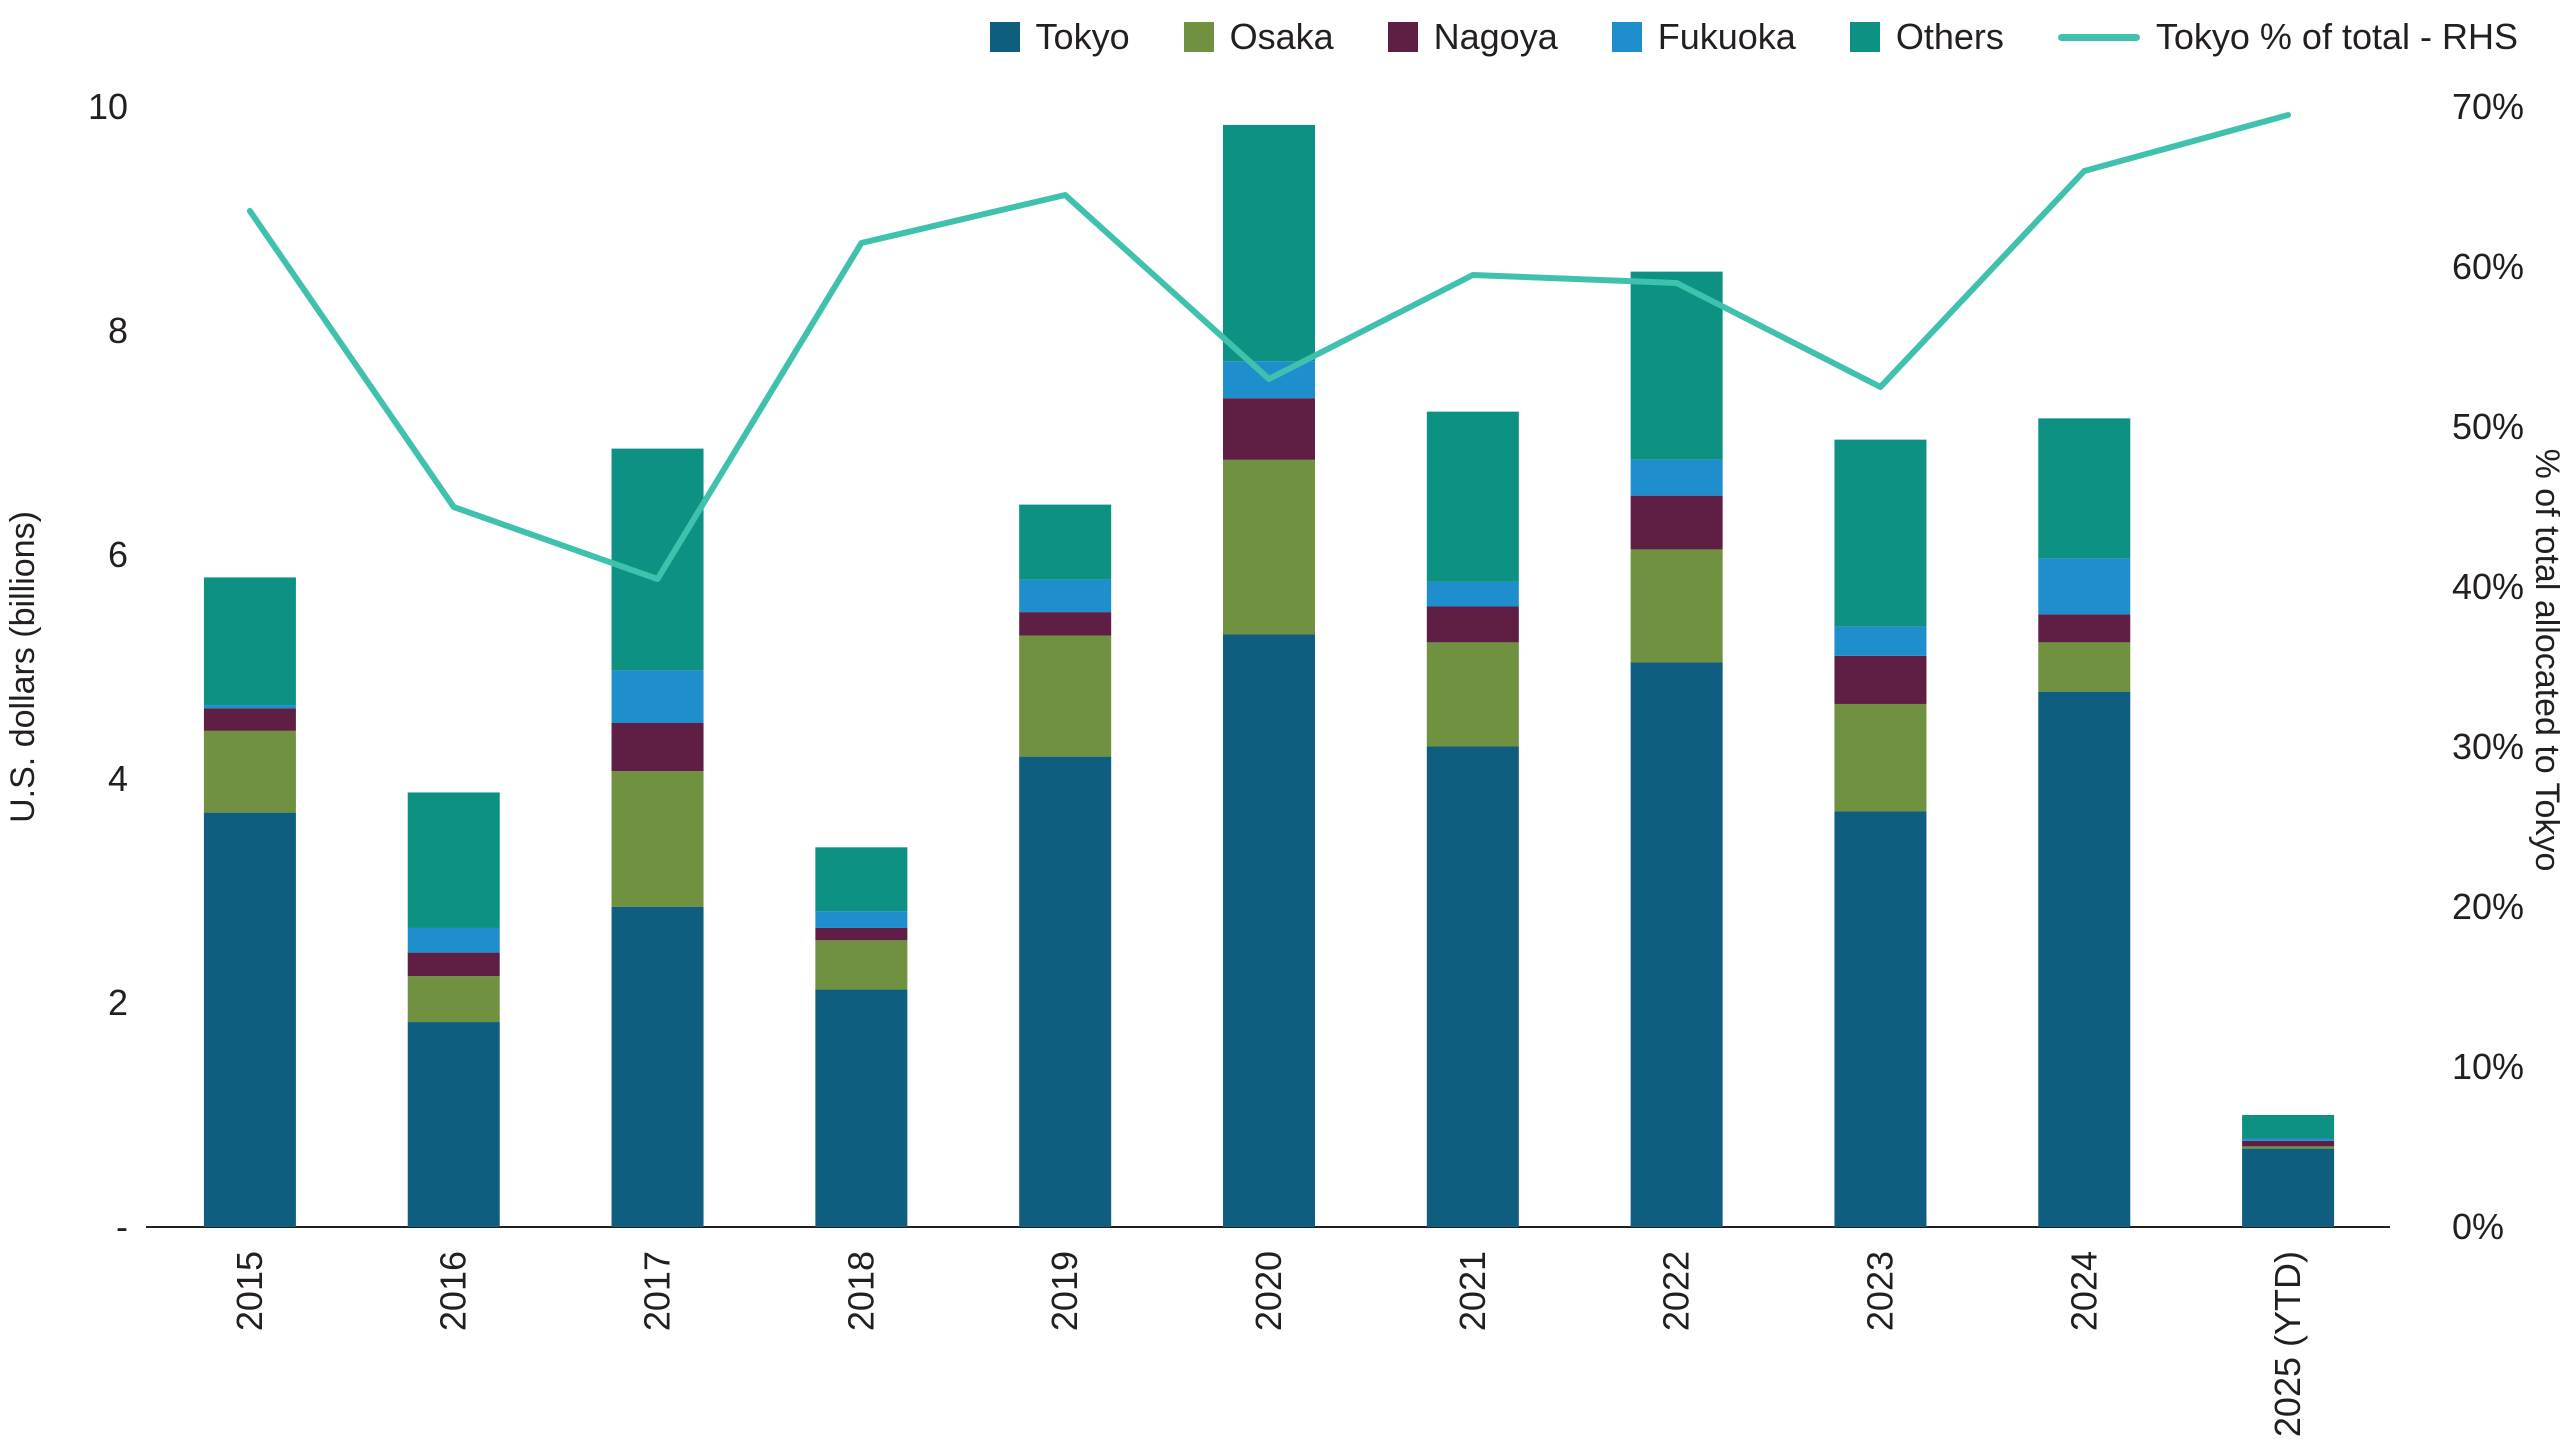  Describe the element at coordinates (2488, 106) in the screenshot. I see `right-axis-tick-label: 70%` at that location.